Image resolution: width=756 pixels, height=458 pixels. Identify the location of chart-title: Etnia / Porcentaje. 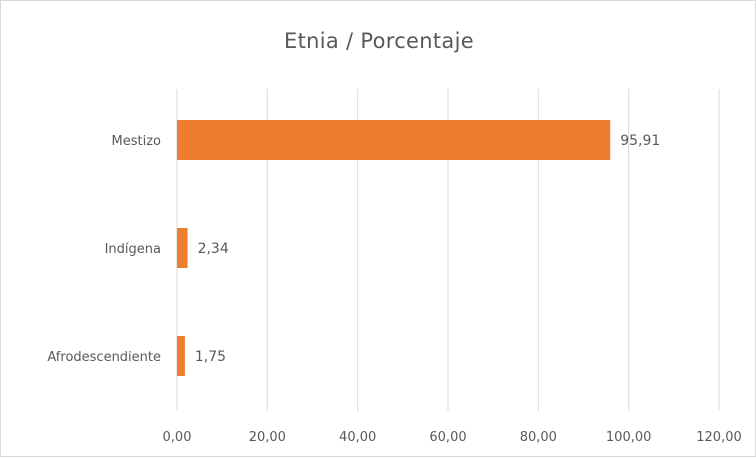
(379, 41).